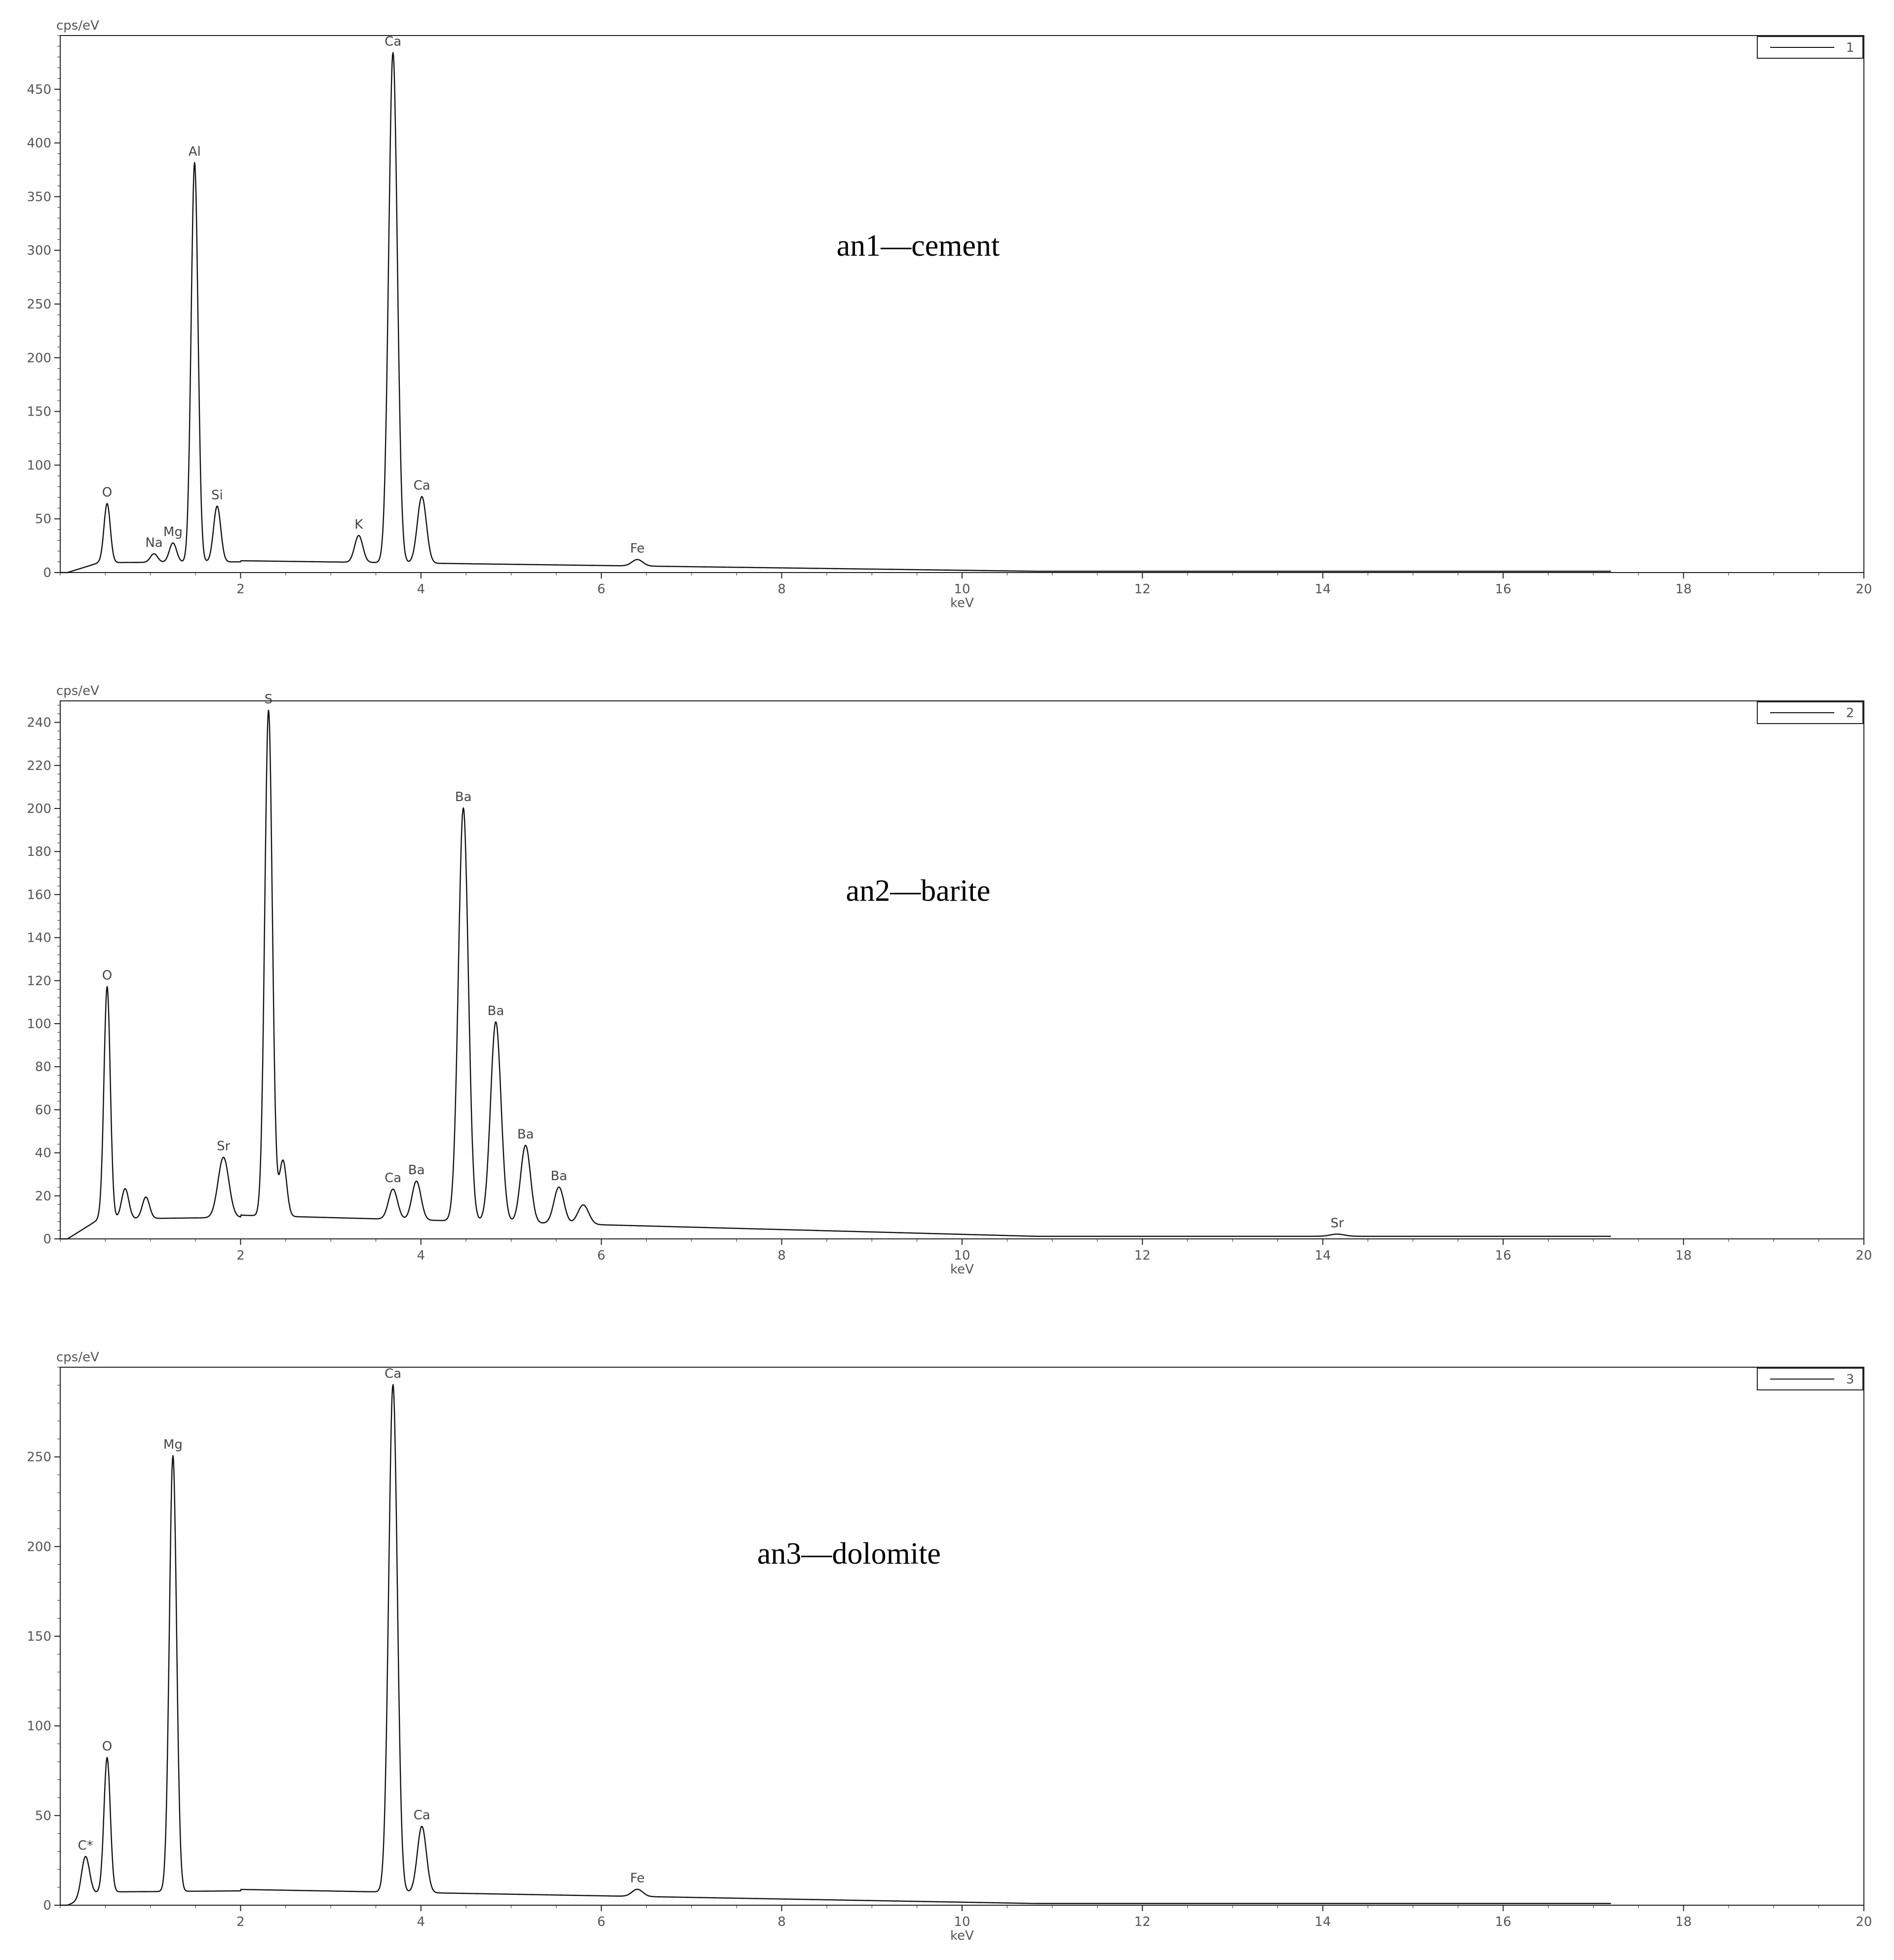  What do you see at coordinates (78, 25) in the screenshot?
I see `panel-1-y-axis-unit-label: cps/eV` at bounding box center [78, 25].